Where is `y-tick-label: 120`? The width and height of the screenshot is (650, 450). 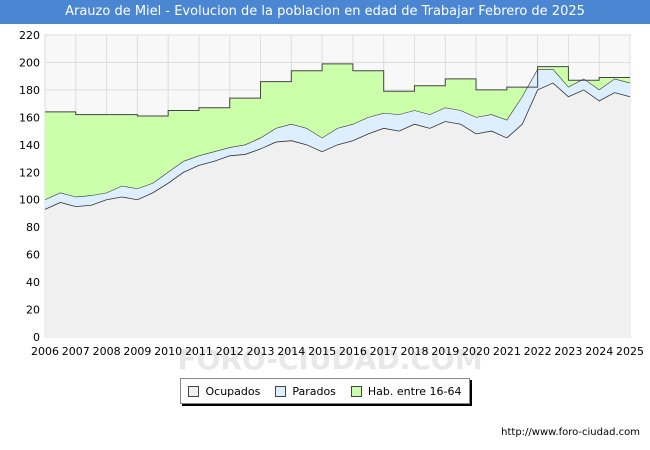 y-tick-label: 120 is located at coordinates (29, 172).